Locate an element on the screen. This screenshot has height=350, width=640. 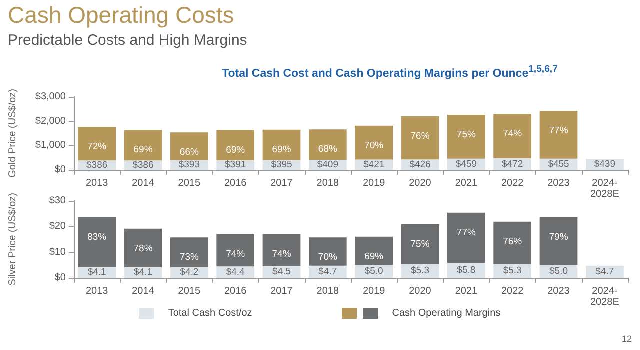
data-label: $455 is located at coordinates (559, 164).